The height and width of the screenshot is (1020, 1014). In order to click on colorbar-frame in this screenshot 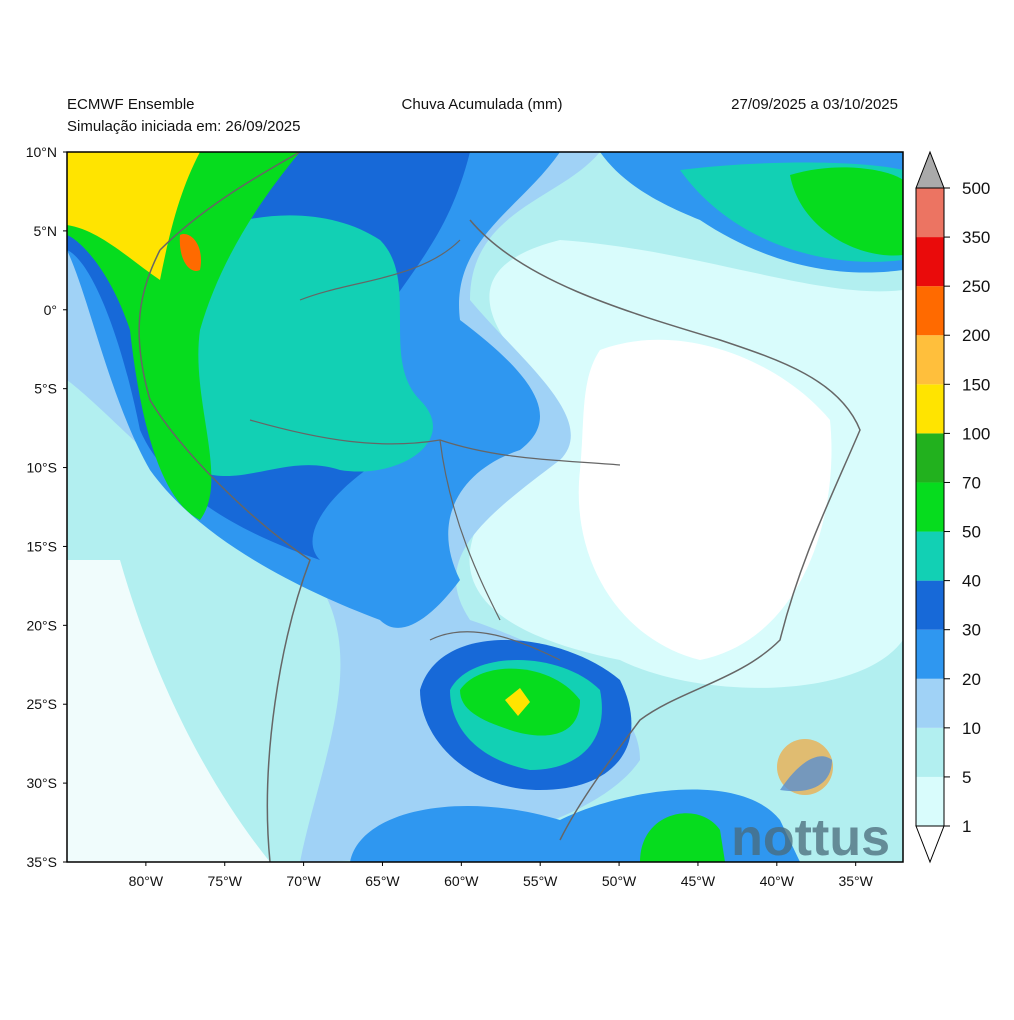, I will do `click(930, 507)`.